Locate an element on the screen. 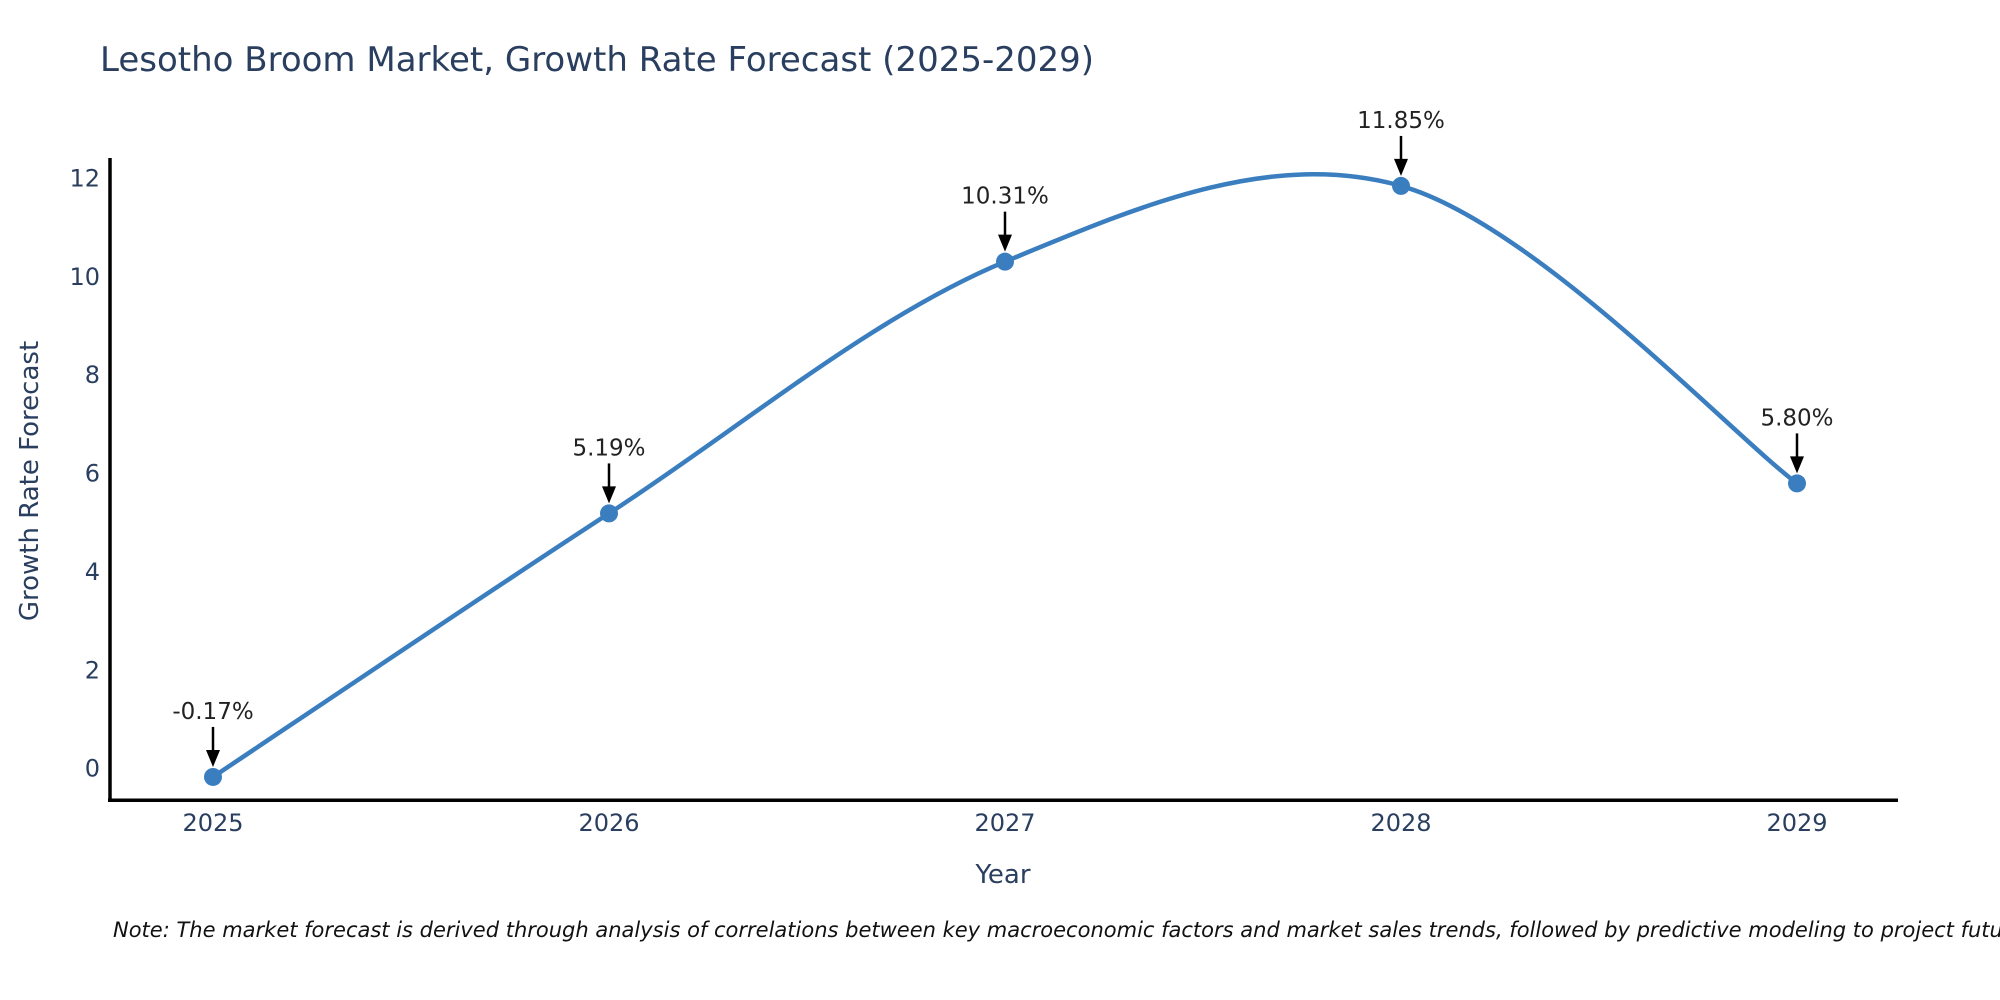 This screenshot has height=1000, width=2000. x-tick-label: 2026 is located at coordinates (608, 823).